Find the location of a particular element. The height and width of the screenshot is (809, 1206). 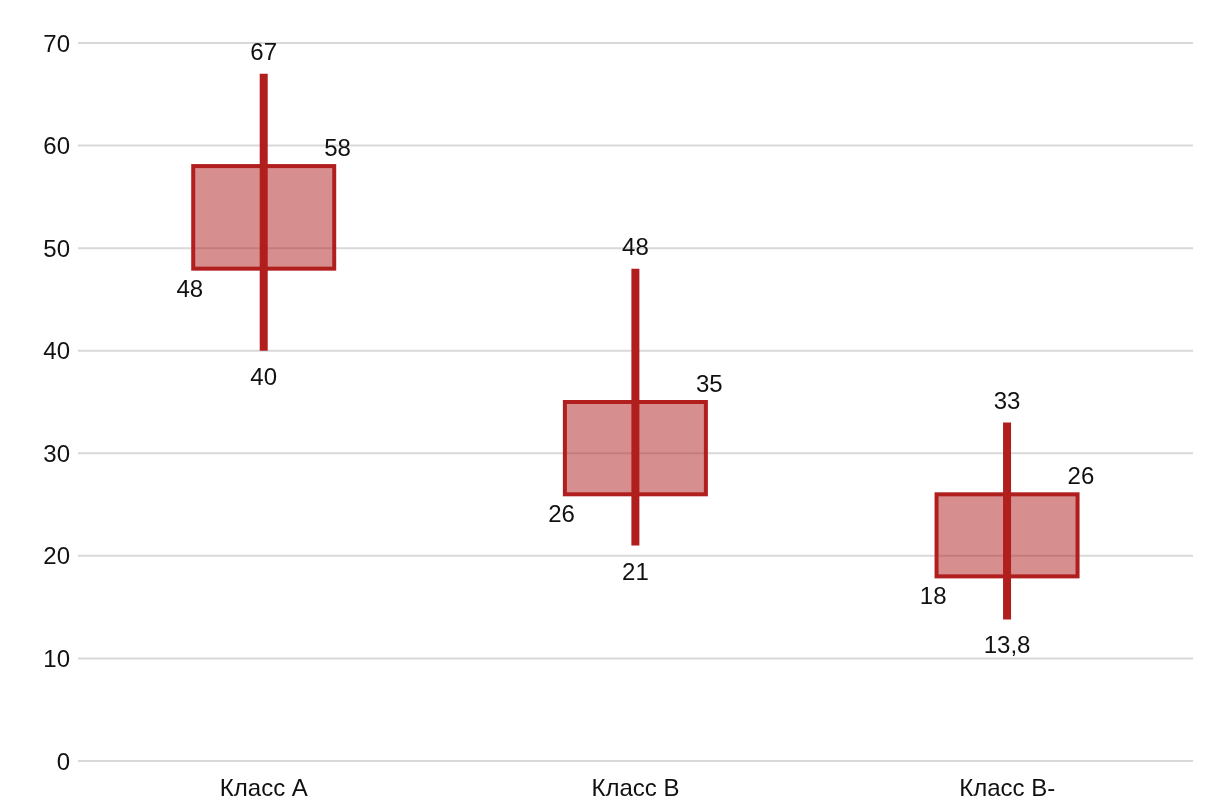

x-tick-label: Класс B- is located at coordinates (1007, 788).